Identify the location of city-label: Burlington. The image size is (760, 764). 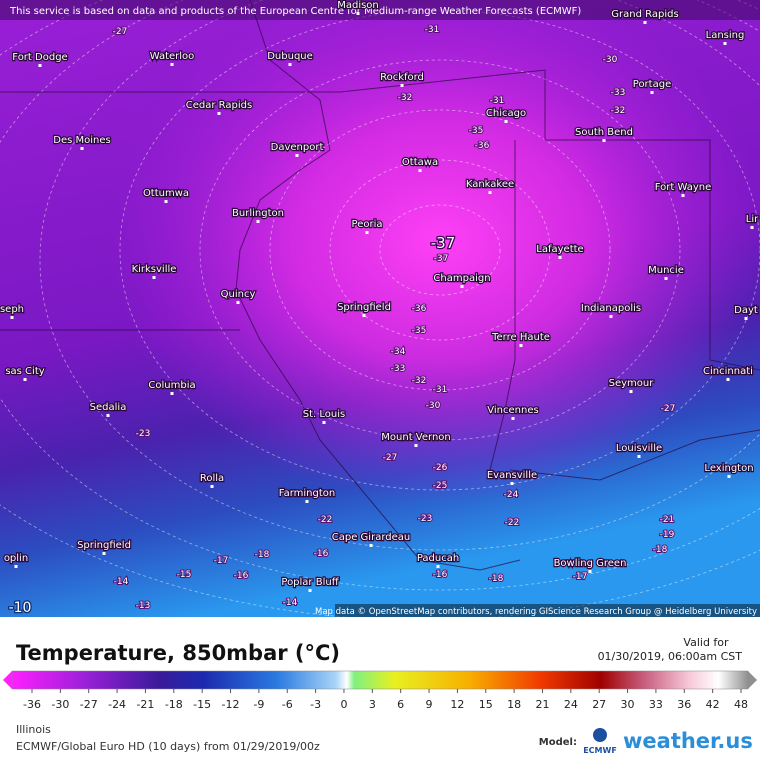
(258, 213).